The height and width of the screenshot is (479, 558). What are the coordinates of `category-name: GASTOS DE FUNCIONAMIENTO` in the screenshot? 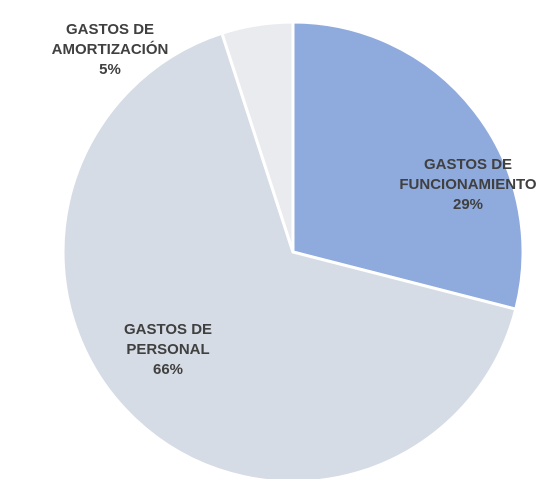 It's located at (468, 174).